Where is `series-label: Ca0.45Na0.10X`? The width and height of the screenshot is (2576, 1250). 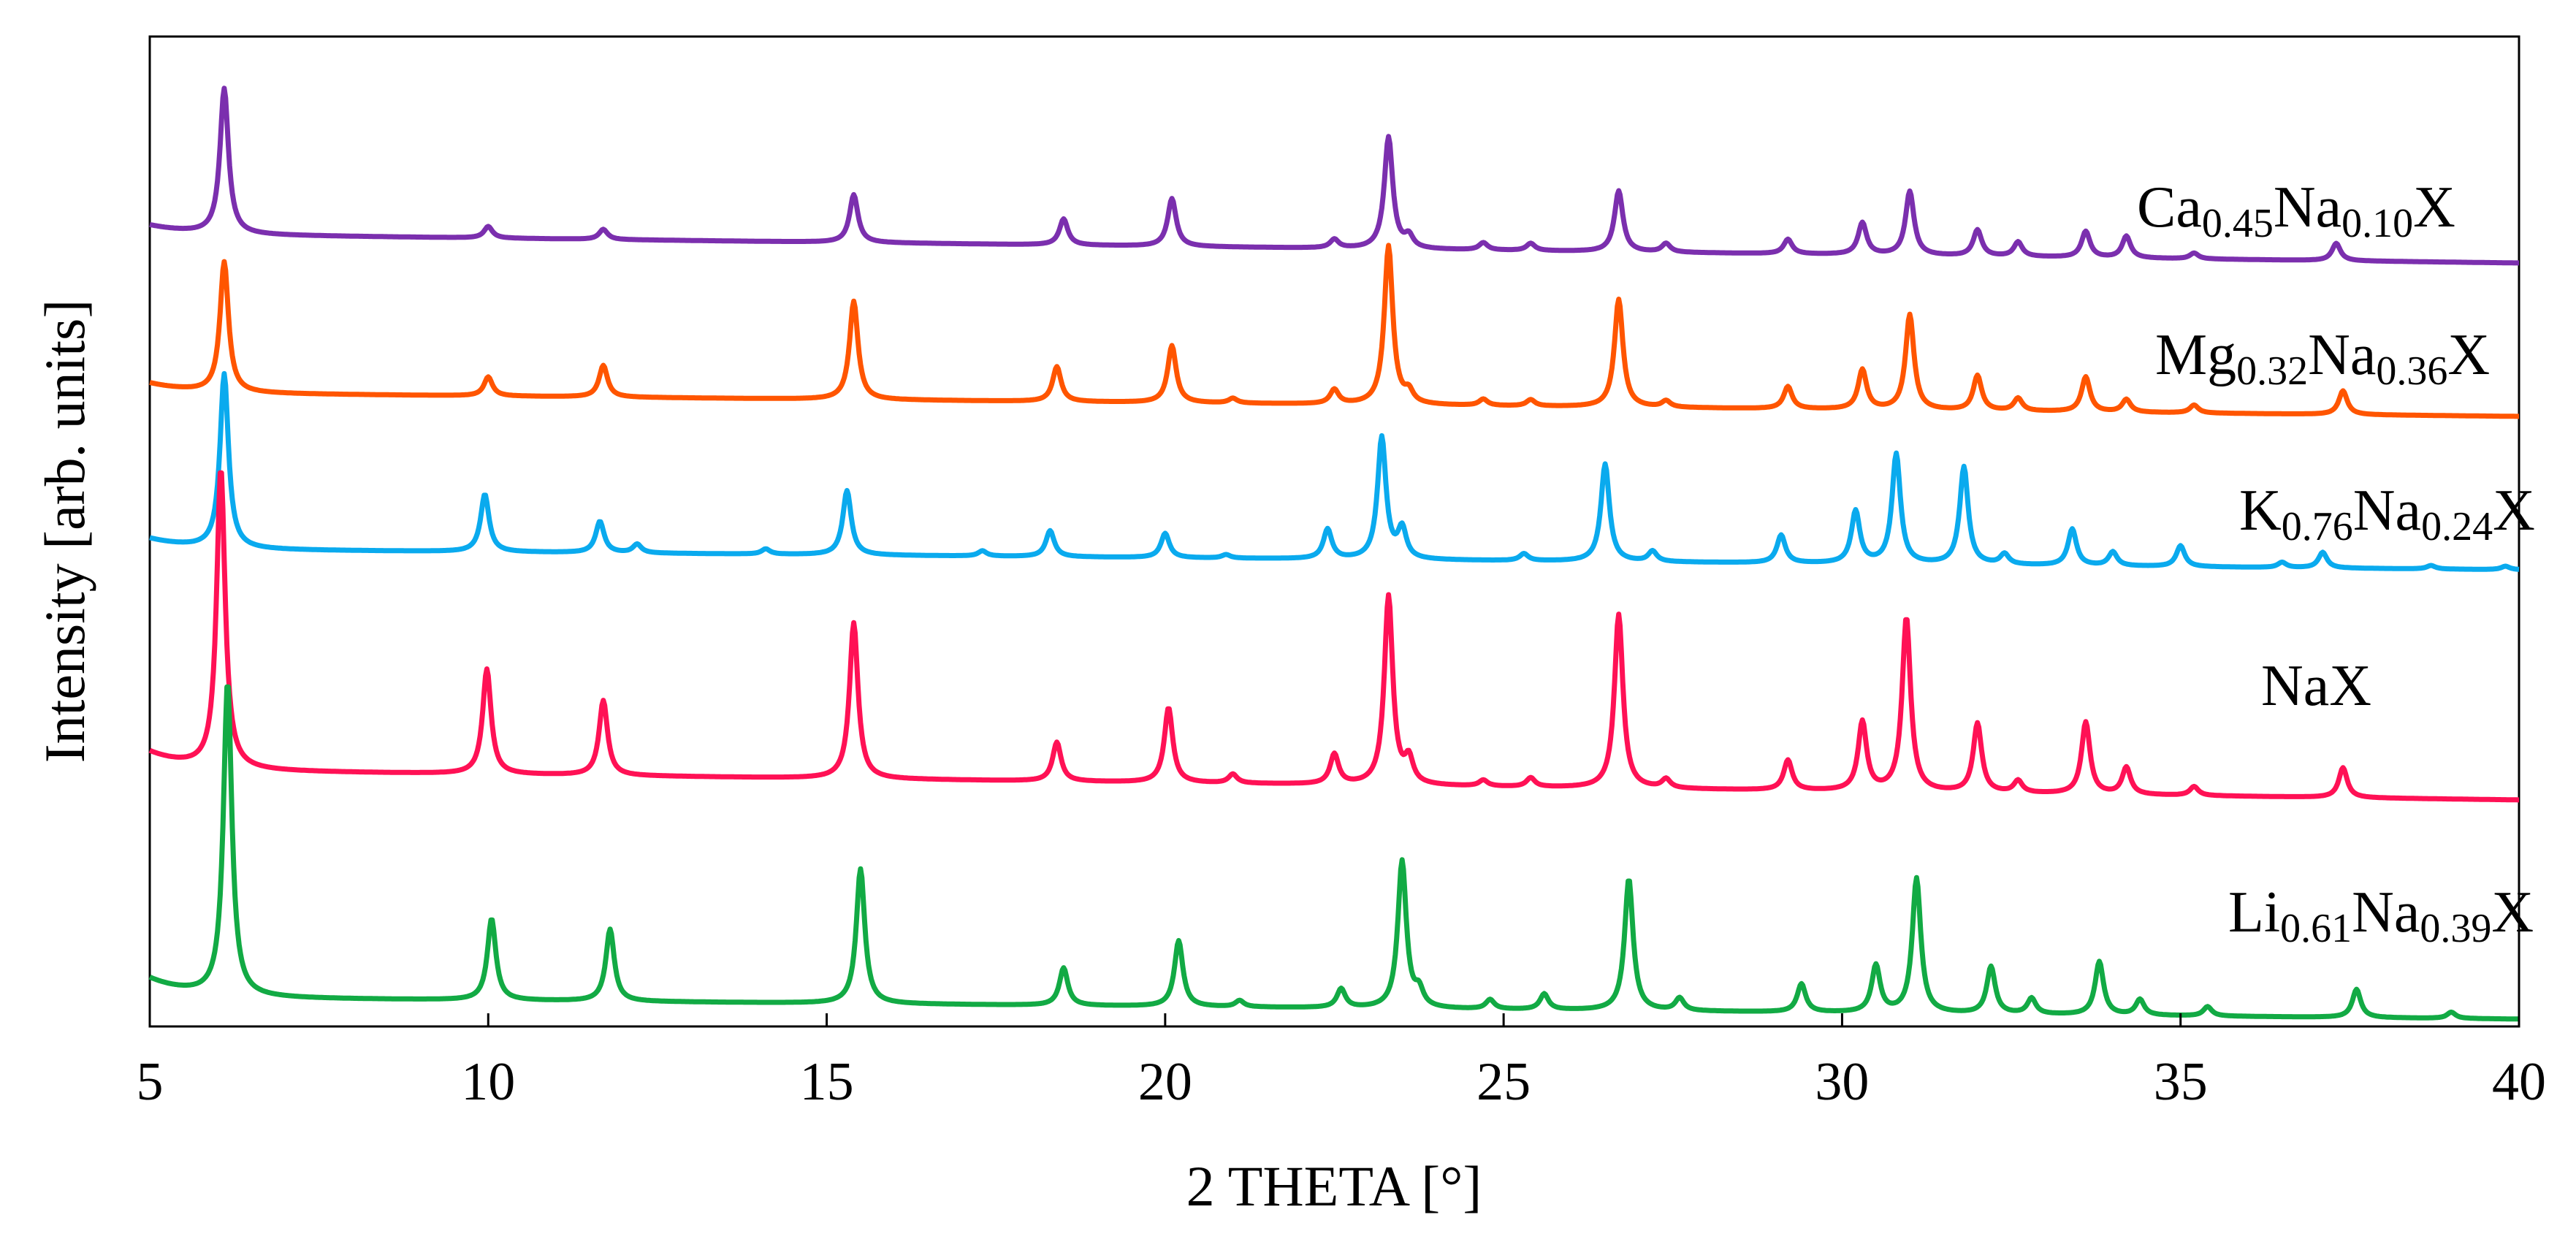 series-label: Ca0.45Na0.10X is located at coordinates (2296, 210).